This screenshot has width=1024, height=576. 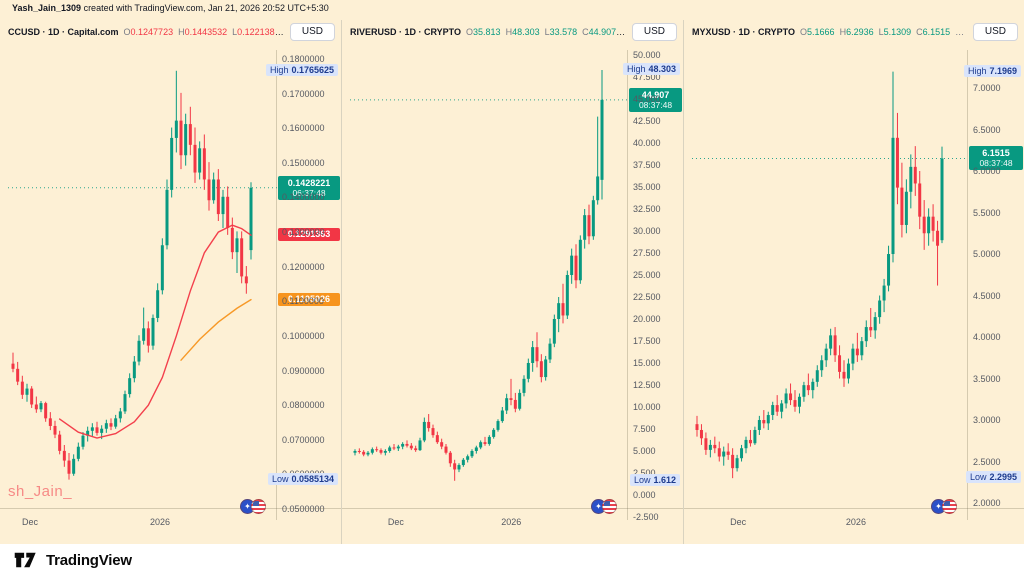 What do you see at coordinates (647, 362) in the screenshot?
I see `price-tick: 15.000` at bounding box center [647, 362].